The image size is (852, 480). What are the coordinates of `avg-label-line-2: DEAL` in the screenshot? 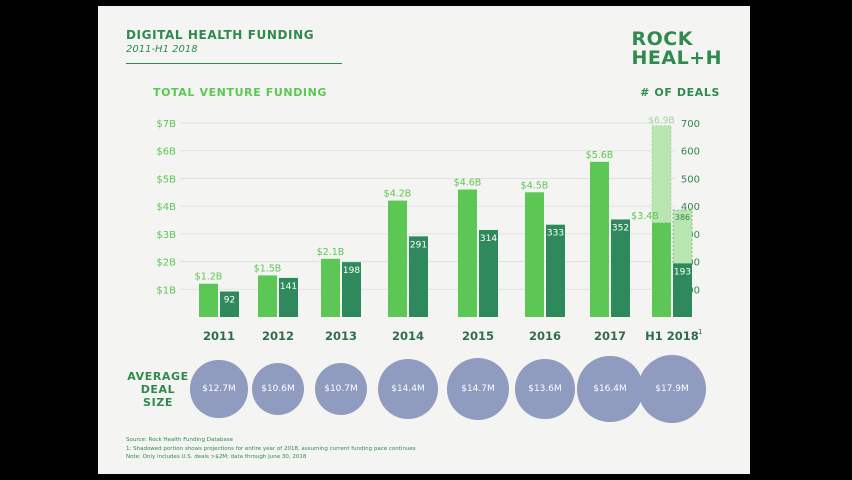 It's located at (158, 389).